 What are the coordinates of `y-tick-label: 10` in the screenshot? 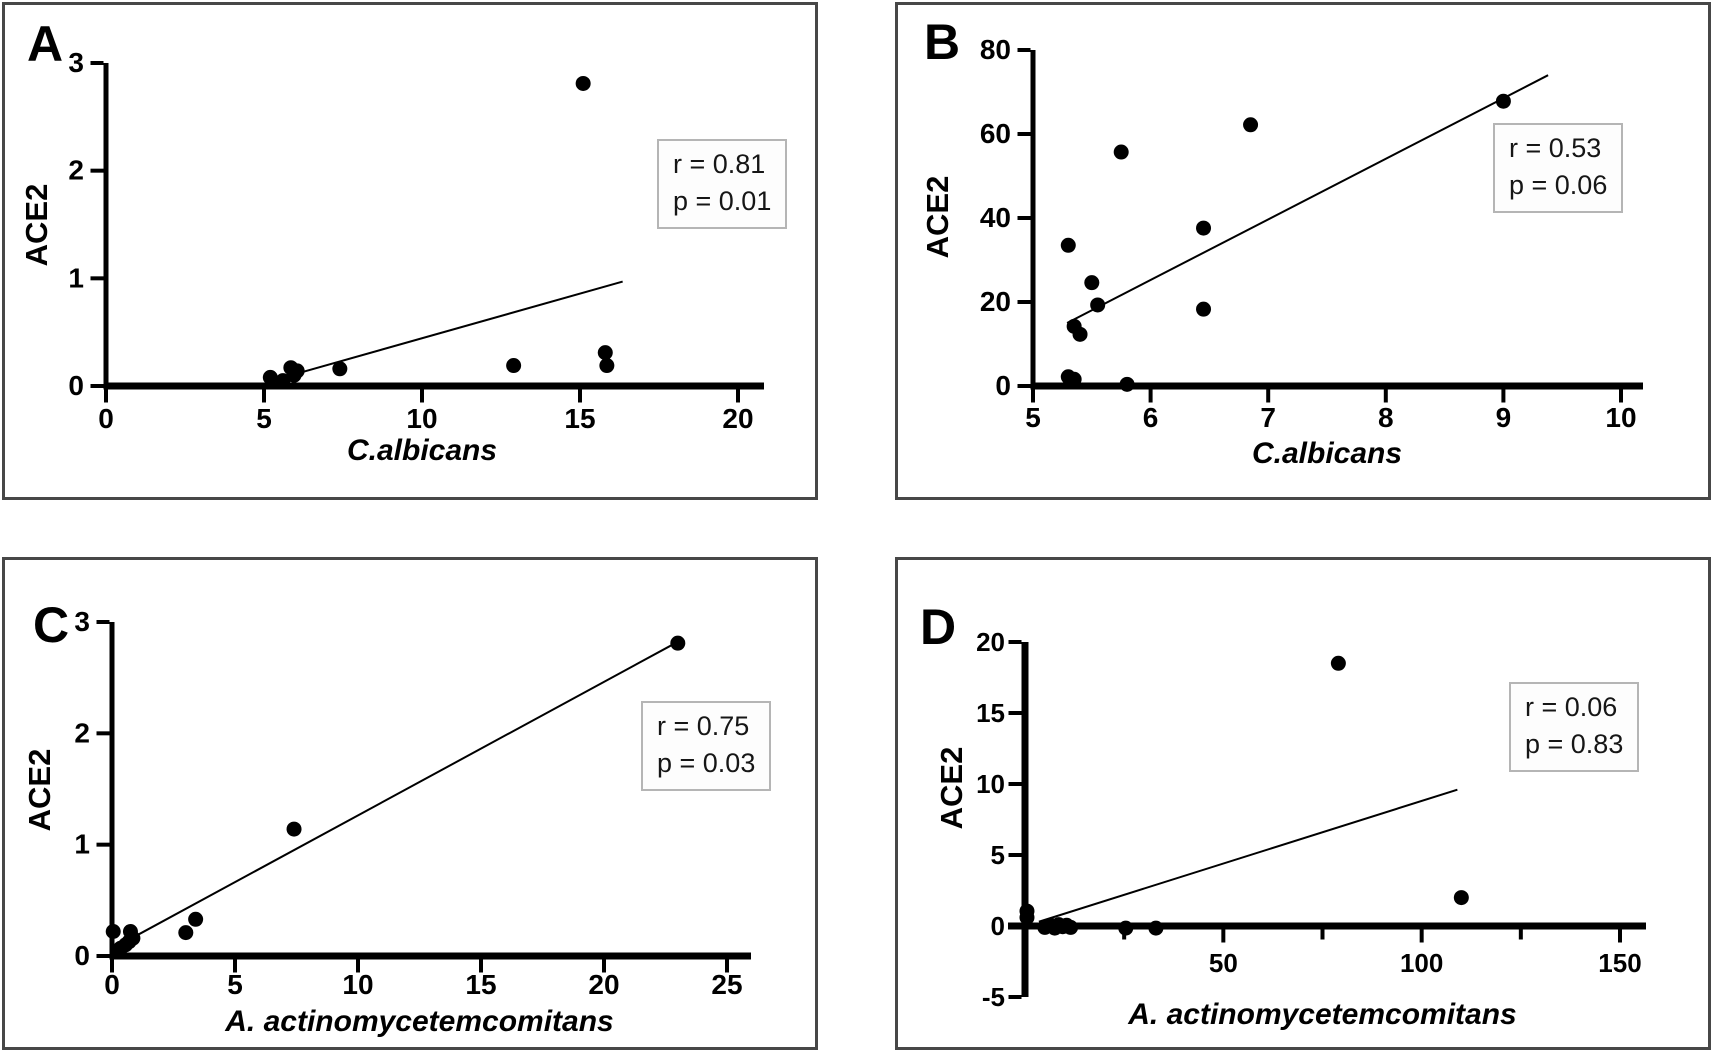 It's located at (990, 784).